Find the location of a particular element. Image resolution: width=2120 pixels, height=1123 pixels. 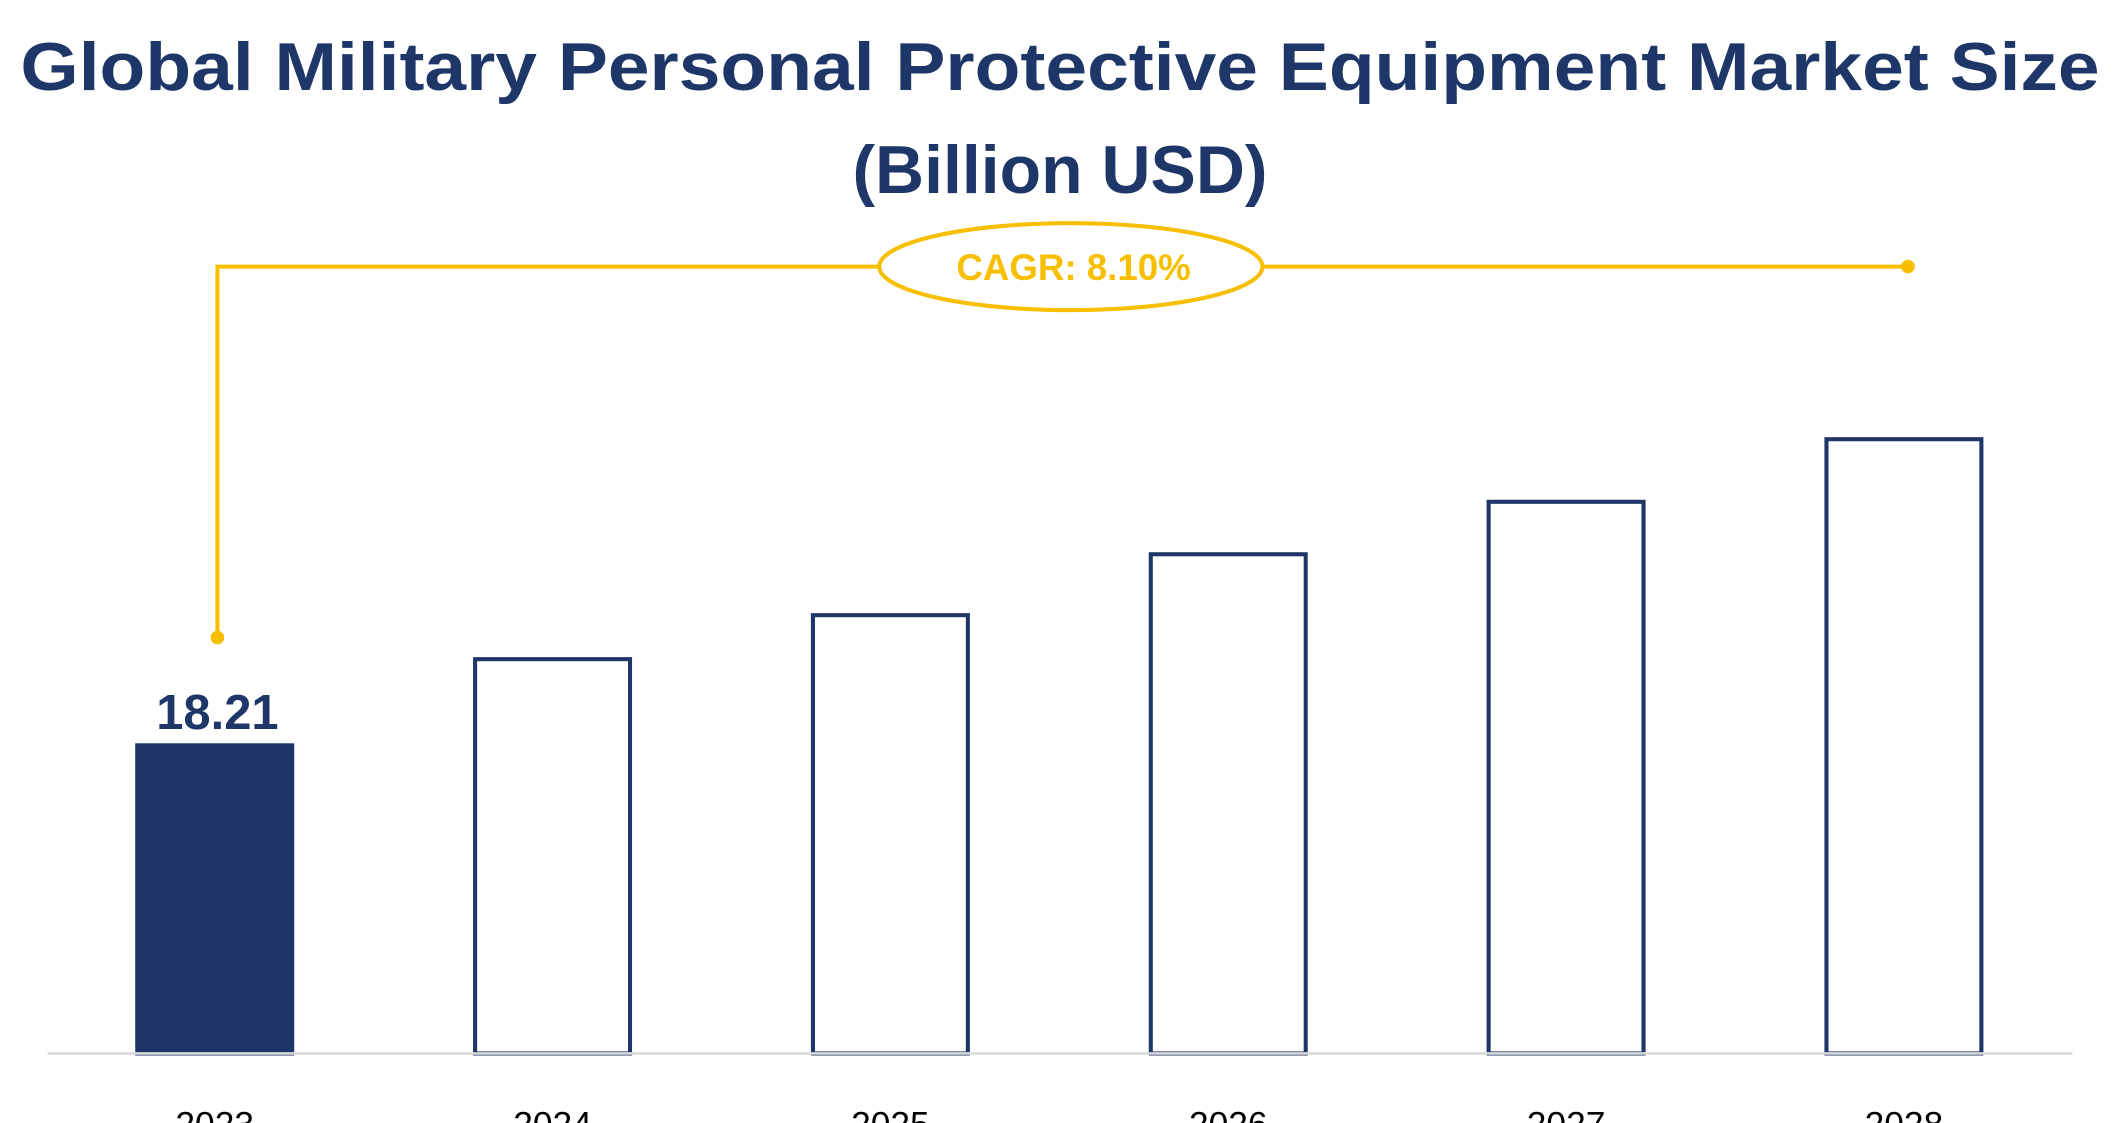

bar-2024 is located at coordinates (553, 856).